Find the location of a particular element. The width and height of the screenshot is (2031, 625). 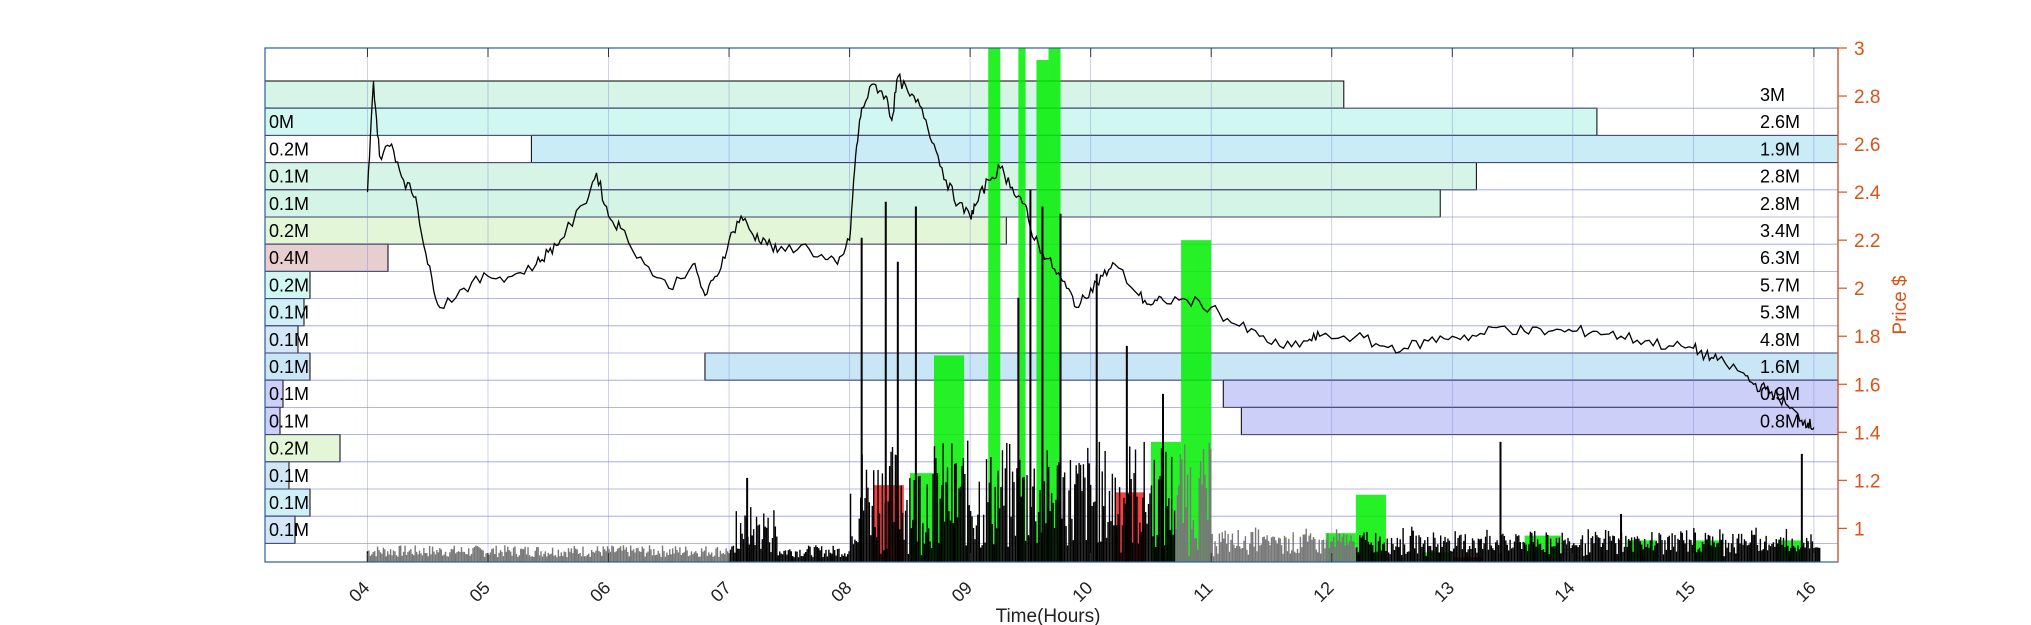

x-tick-label: 10 is located at coordinates (1082, 592).